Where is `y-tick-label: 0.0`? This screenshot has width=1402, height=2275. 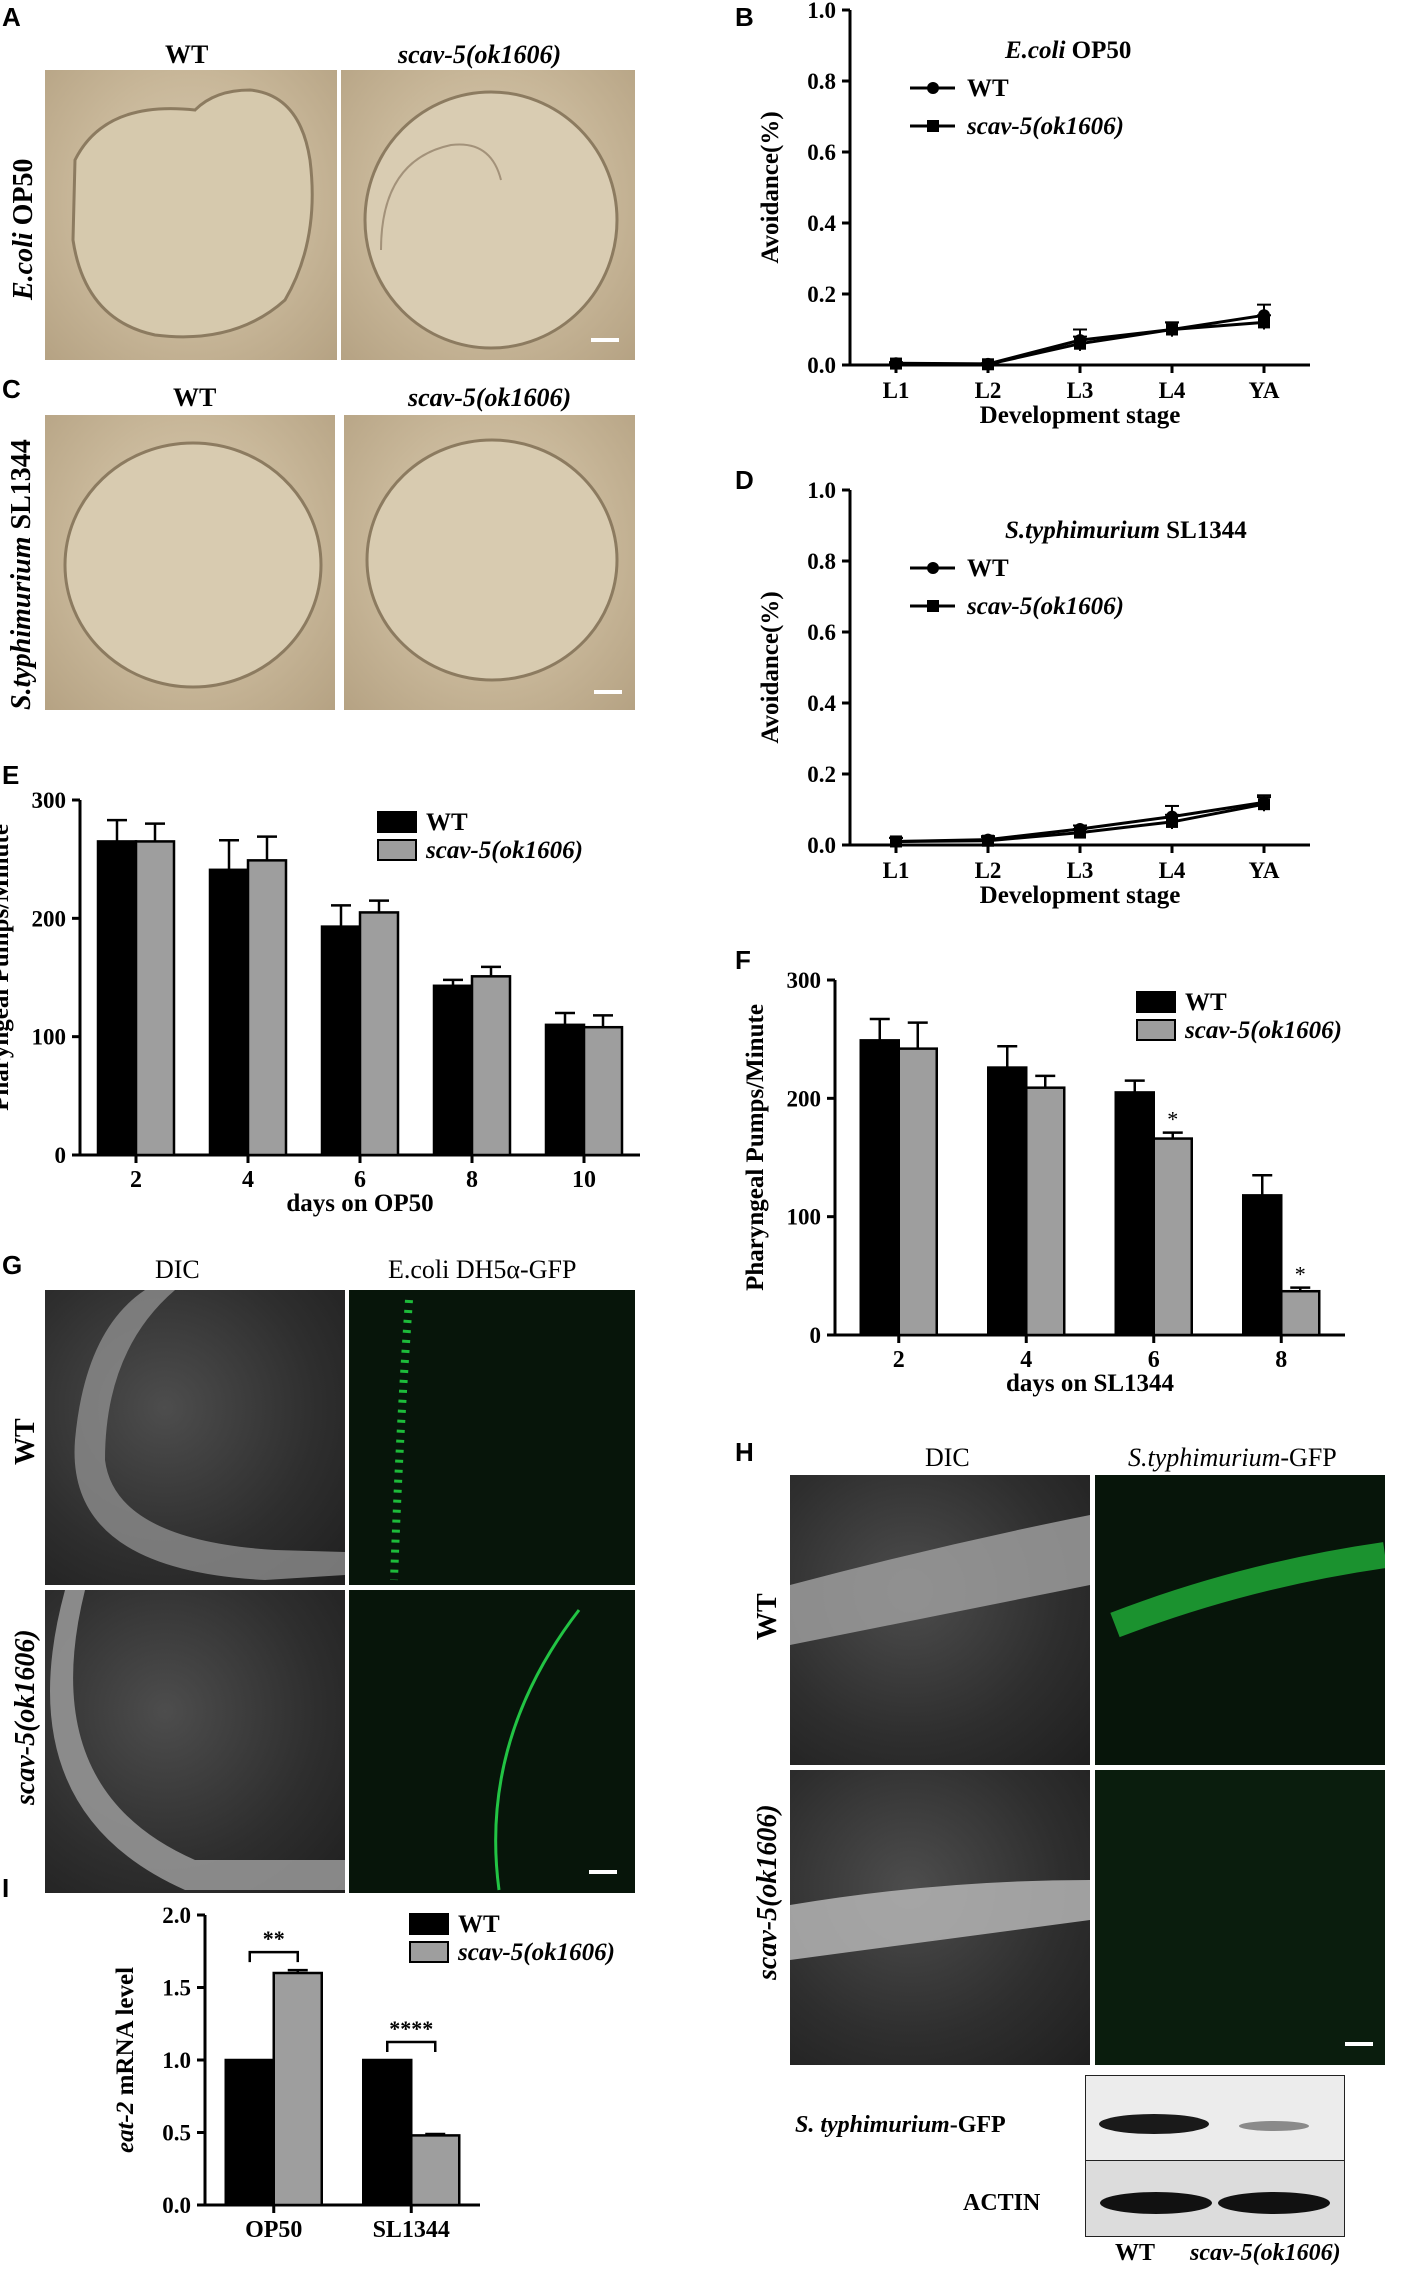
y-tick-label: 0.0 is located at coordinates (821, 845).